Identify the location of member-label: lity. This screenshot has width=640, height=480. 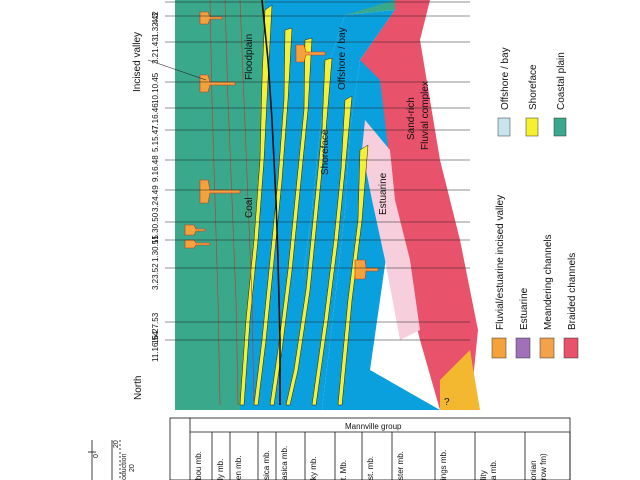
(483, 475).